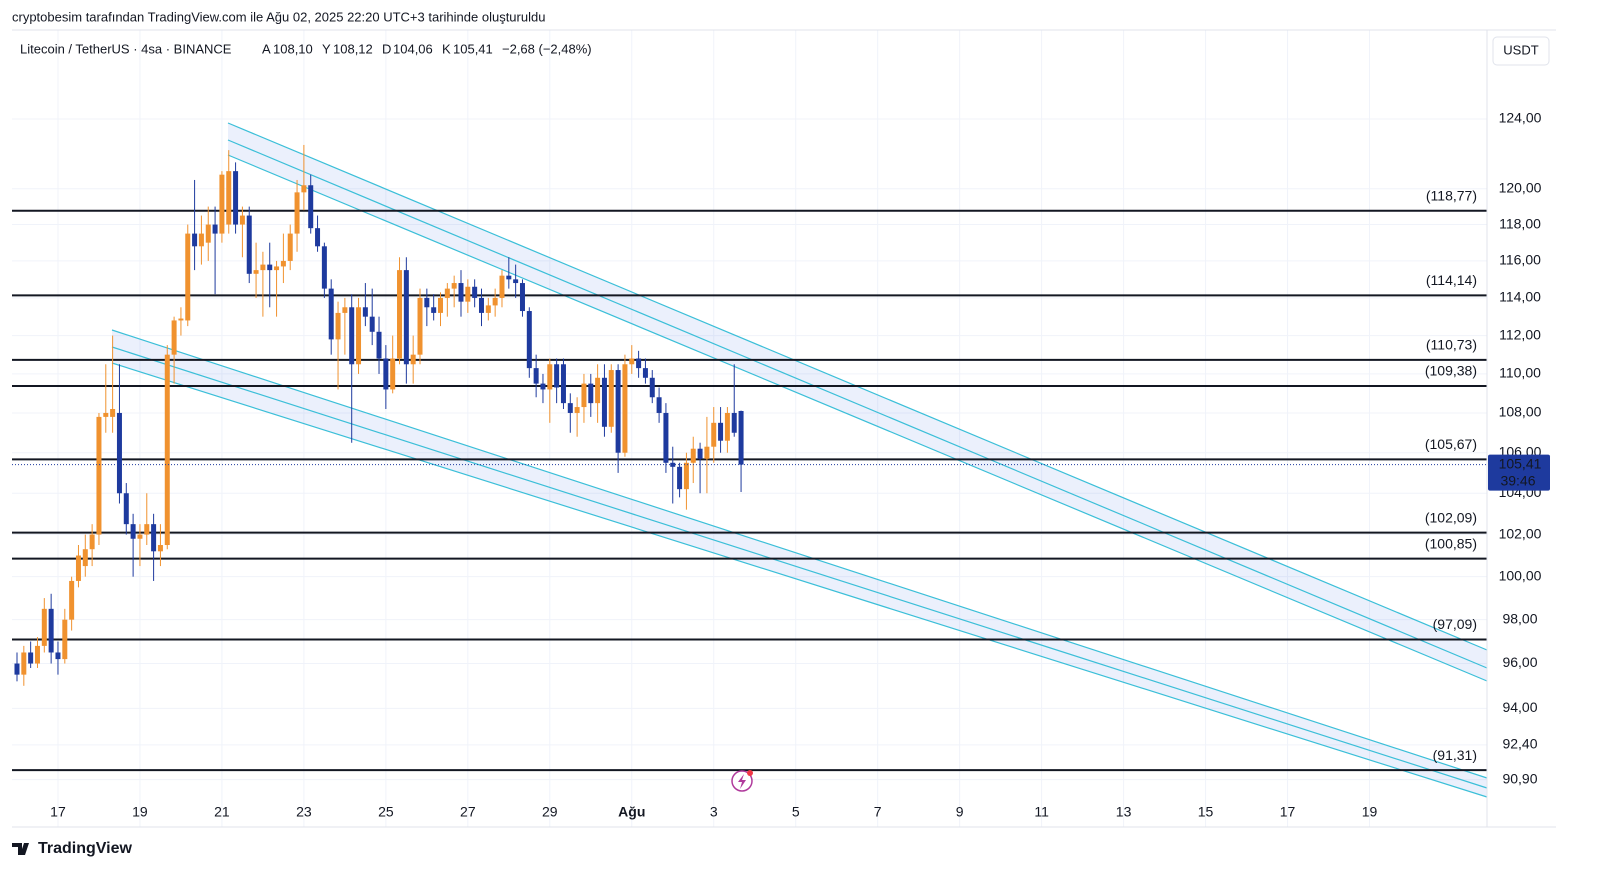  I want to click on change: −2,68 (−2,48%), so click(547, 48).